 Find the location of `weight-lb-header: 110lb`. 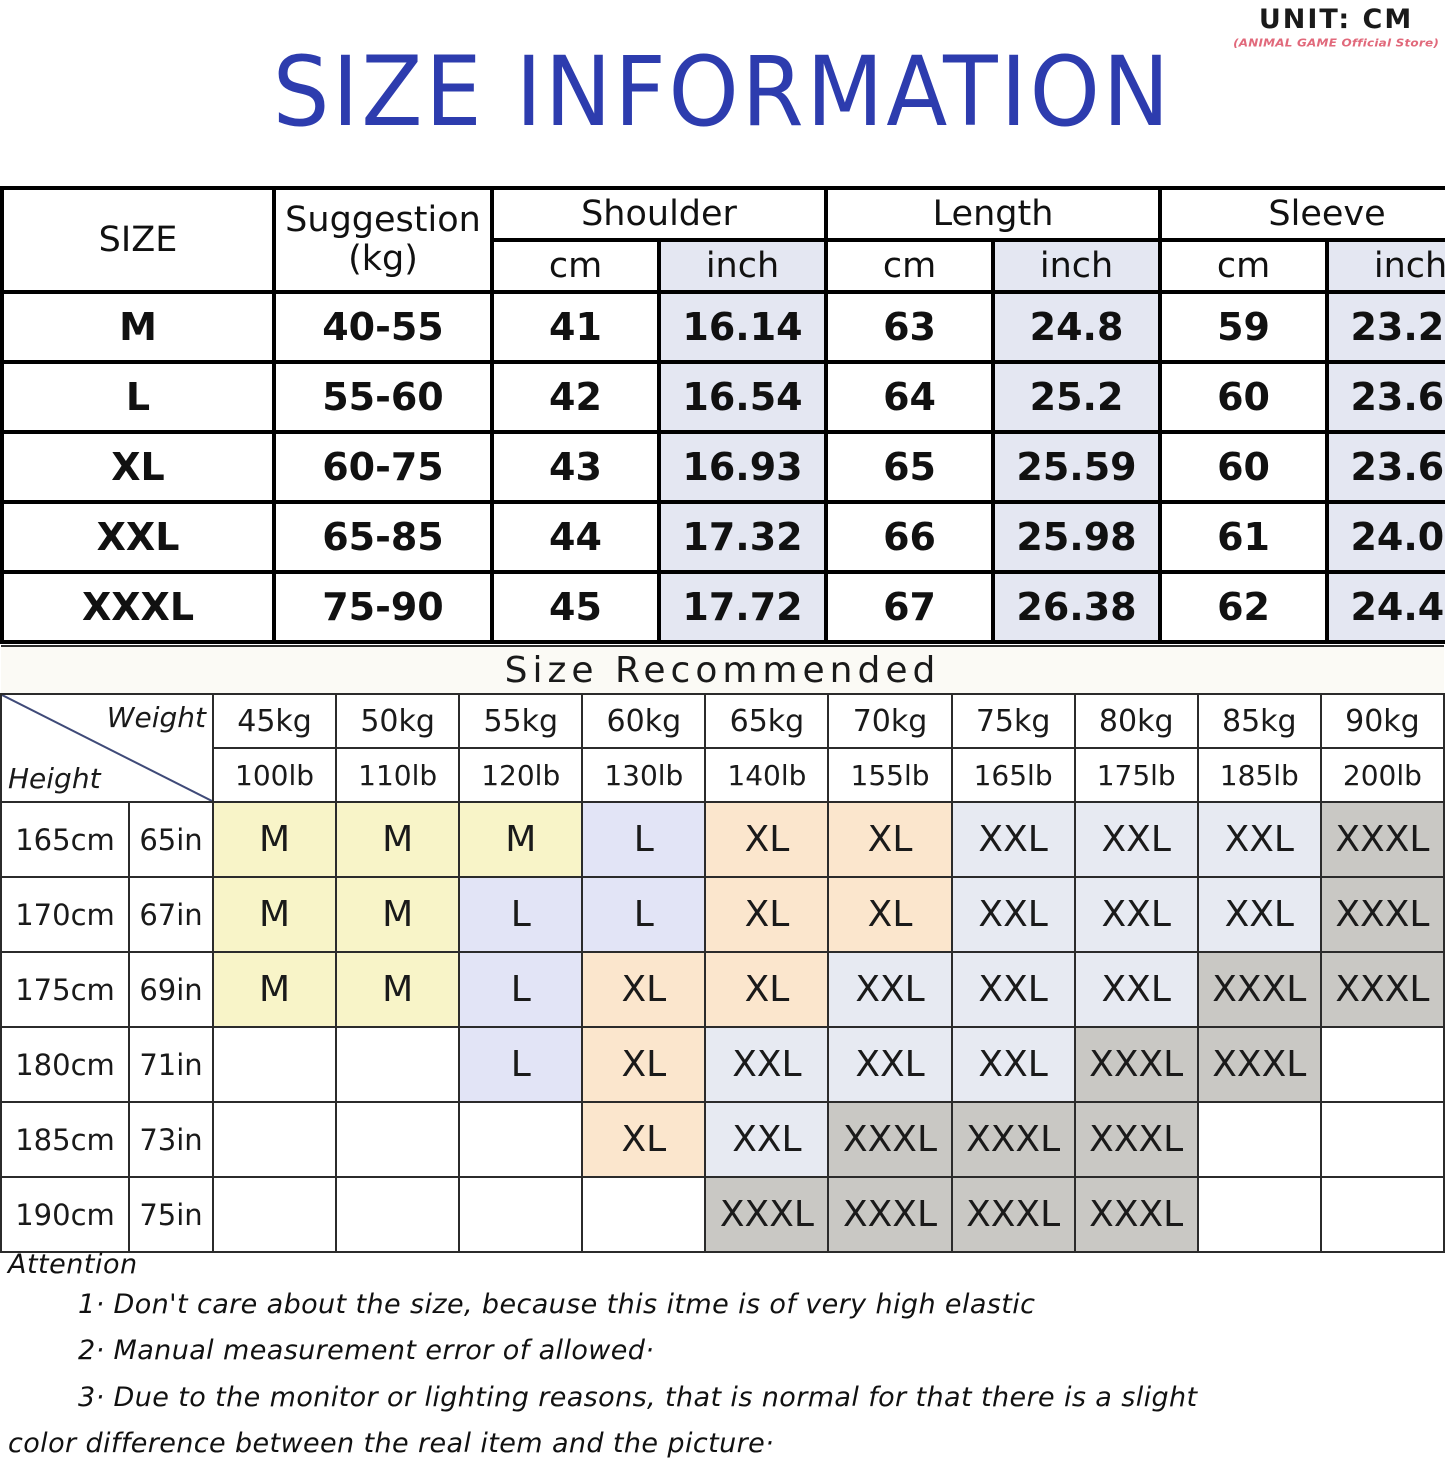

weight-lb-header: 110lb is located at coordinates (398, 775).